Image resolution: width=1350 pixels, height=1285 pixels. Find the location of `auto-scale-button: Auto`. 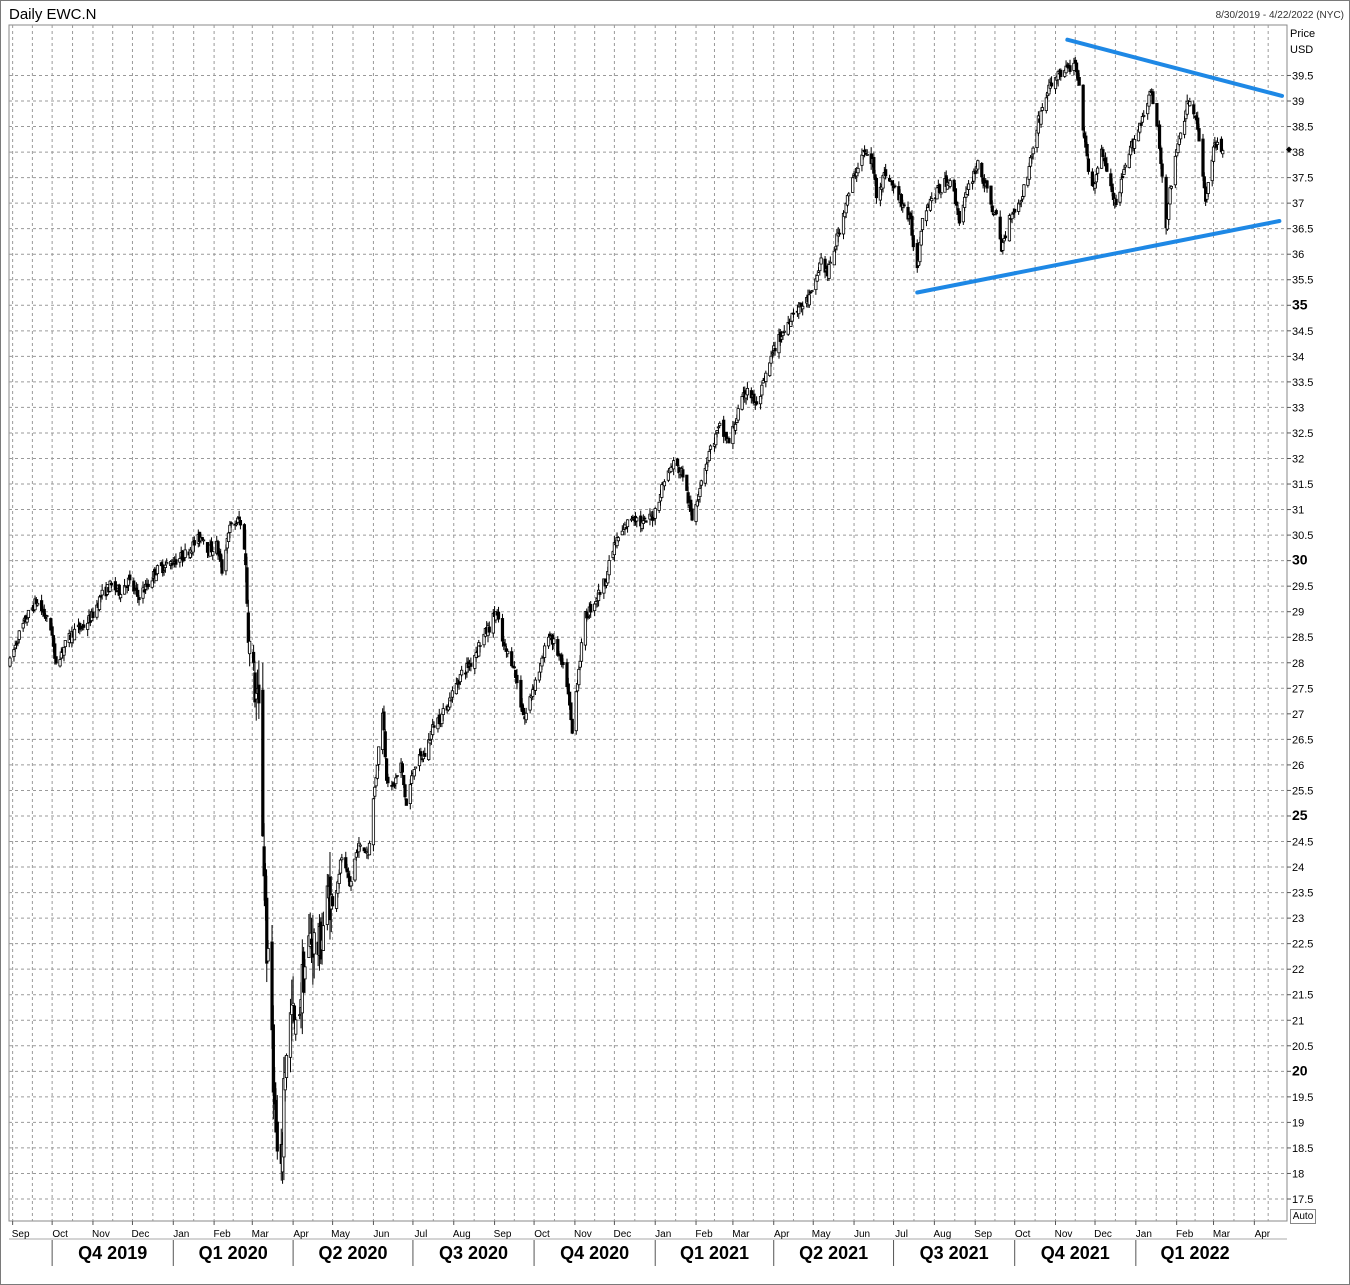

auto-scale-button: Auto is located at coordinates (1303, 1216).